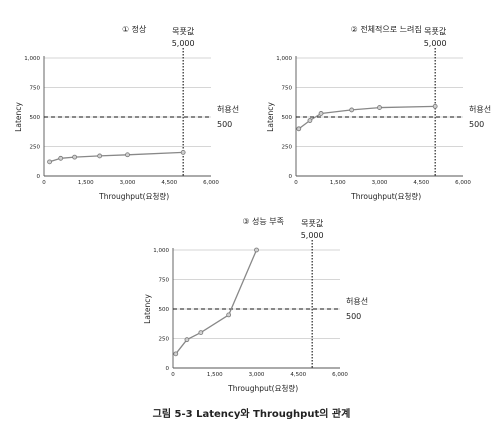 The height and width of the screenshot is (429, 503). What do you see at coordinates (251, 414) in the screenshot?
I see `figure-caption: 그림 5-3 Latency와 Throughput의 관계` at bounding box center [251, 414].